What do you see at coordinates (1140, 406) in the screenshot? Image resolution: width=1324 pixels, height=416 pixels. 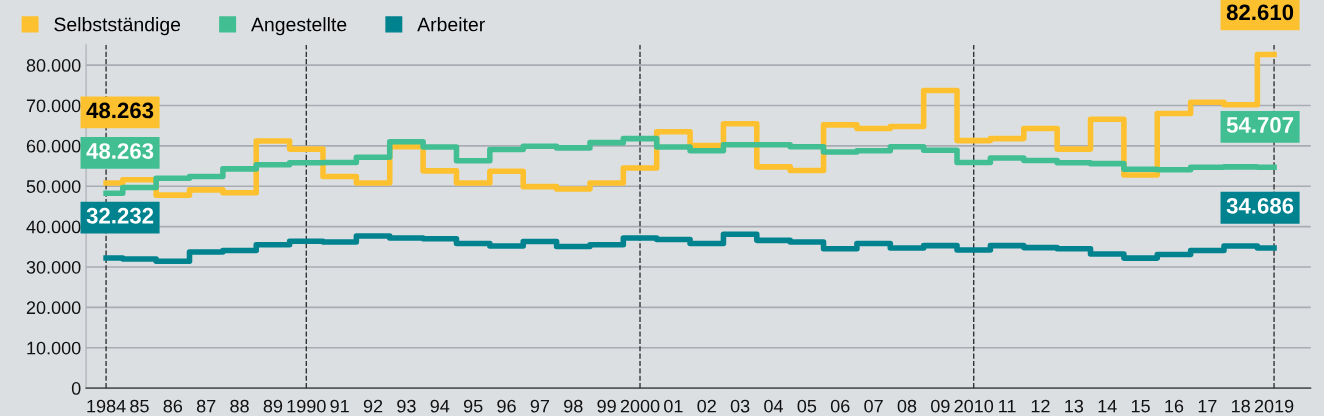 I see `x-tick-label: 15` at bounding box center [1140, 406].